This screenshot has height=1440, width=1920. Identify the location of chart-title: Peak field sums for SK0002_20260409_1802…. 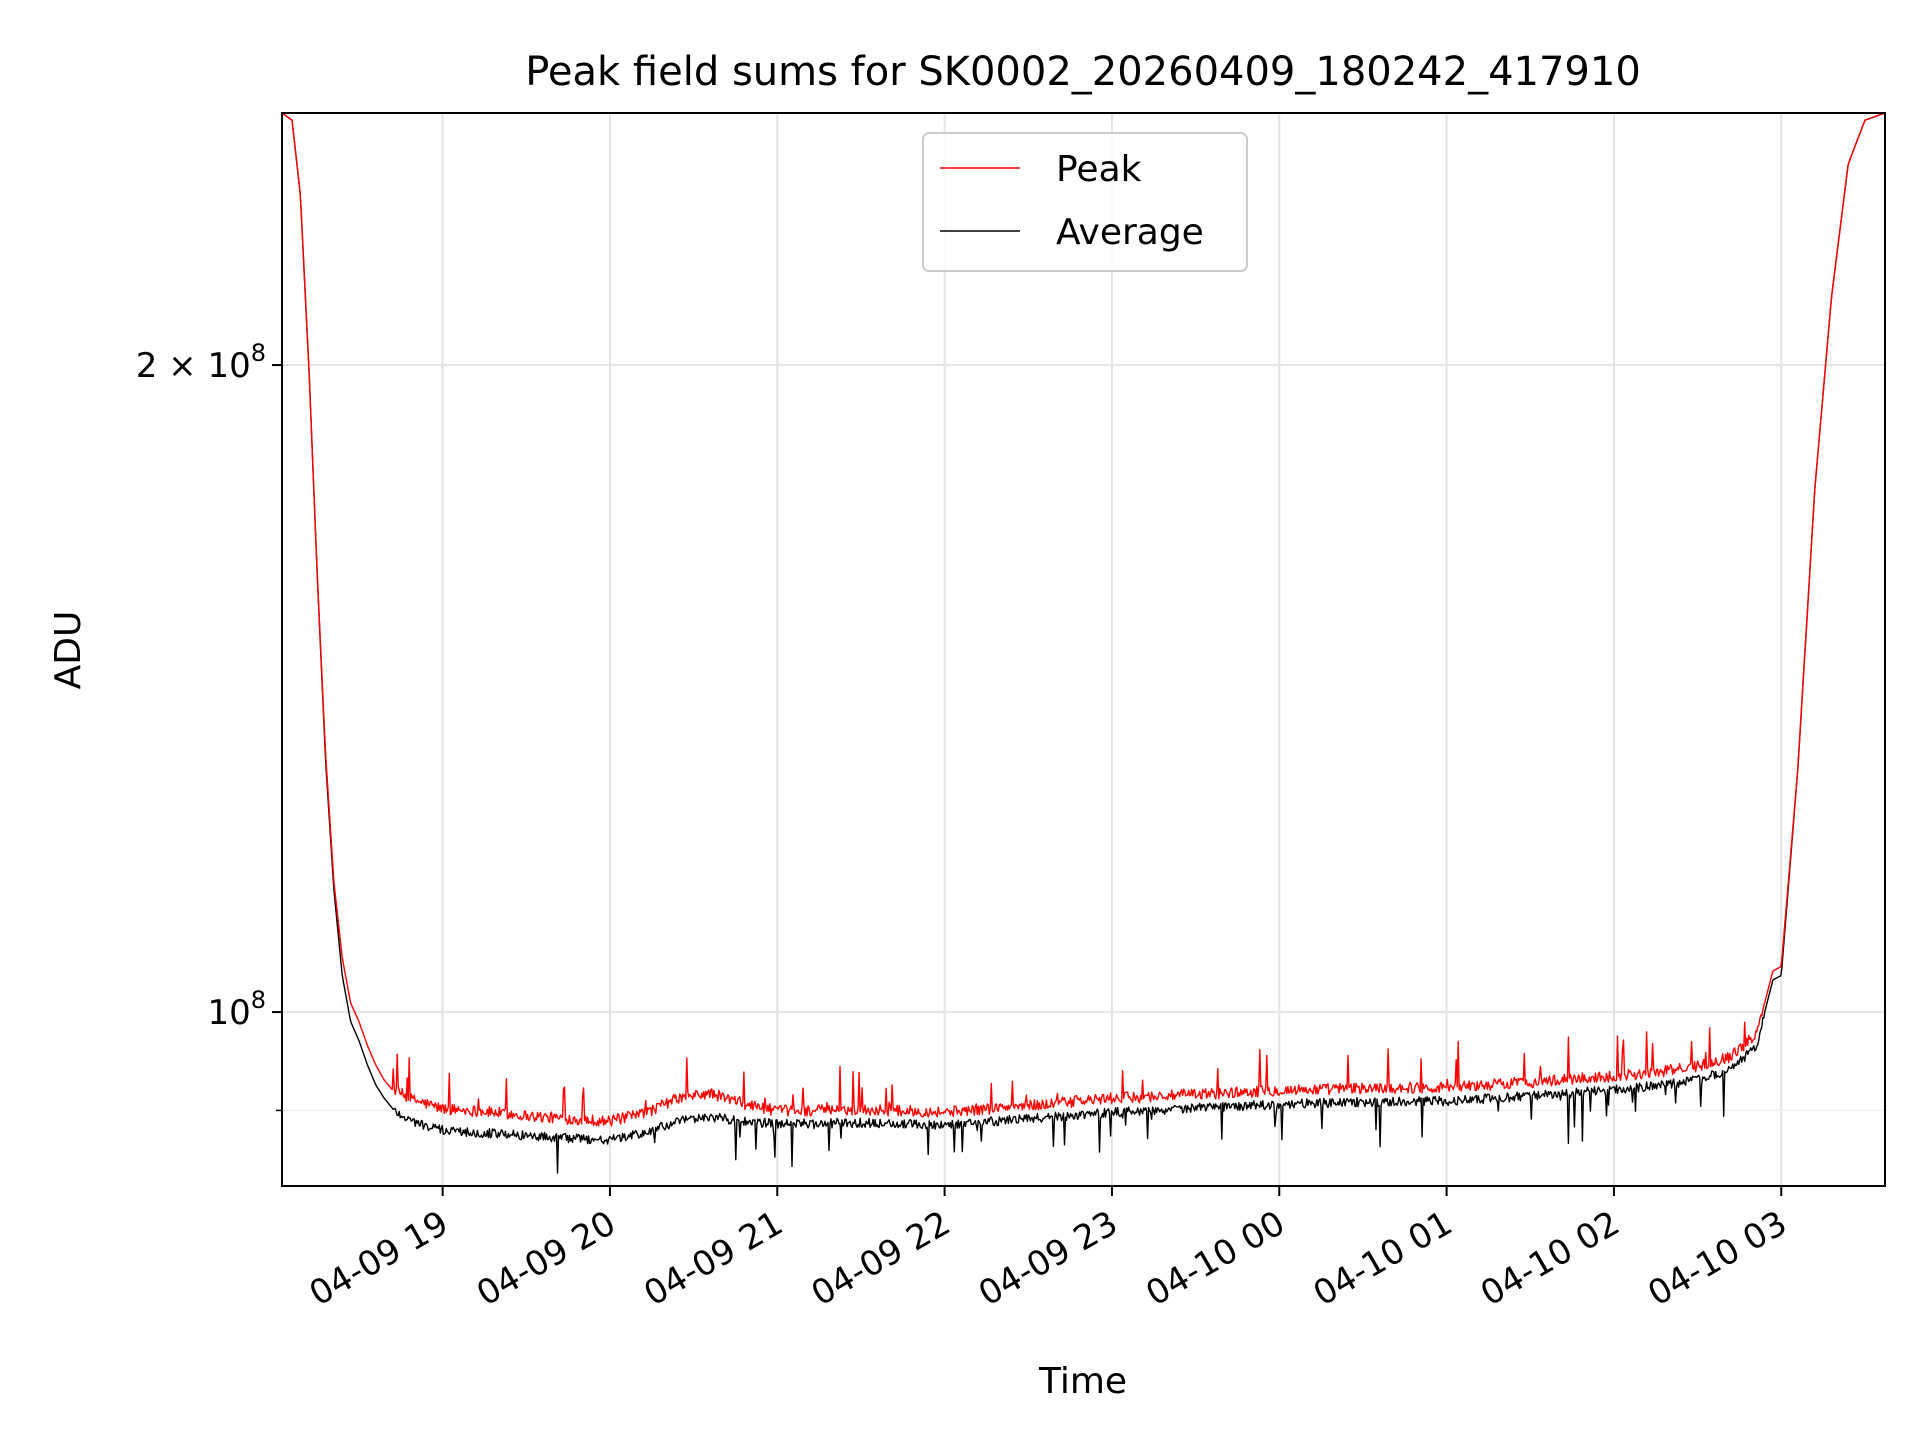
(1083, 72).